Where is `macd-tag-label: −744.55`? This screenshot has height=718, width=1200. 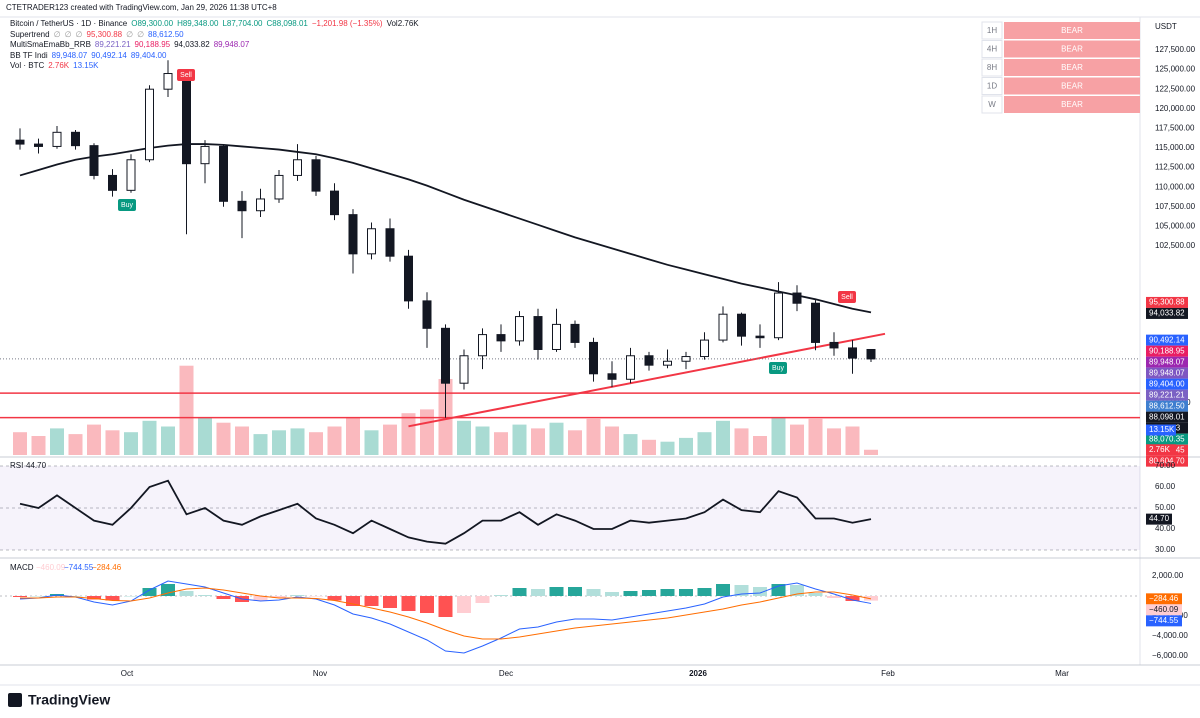
macd-tag-label: −744.55 is located at coordinates (1164, 620).